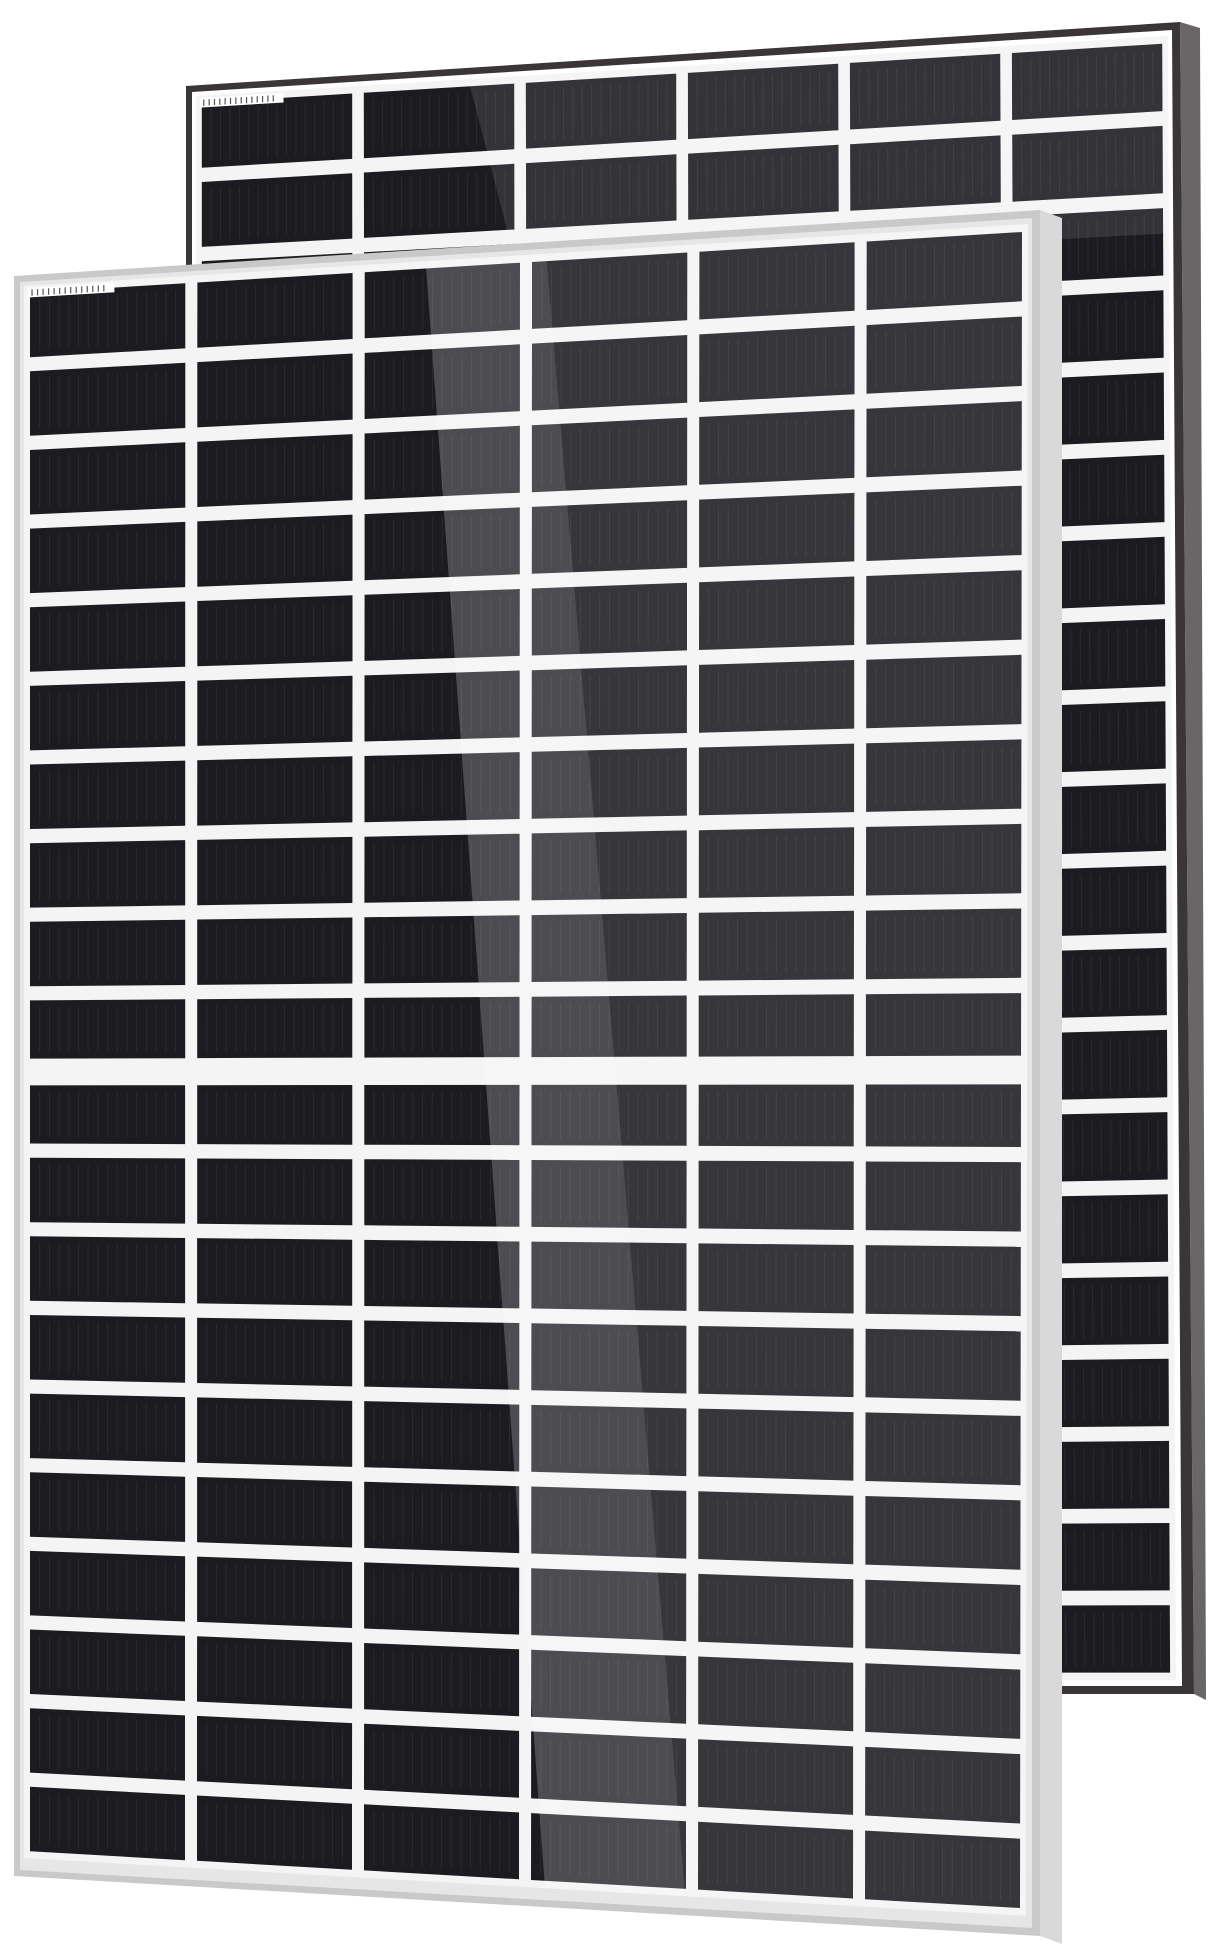 This screenshot has width=1216, height=1944. What do you see at coordinates (1051, 1077) in the screenshot?
I see `front-panel-frame-side` at bounding box center [1051, 1077].